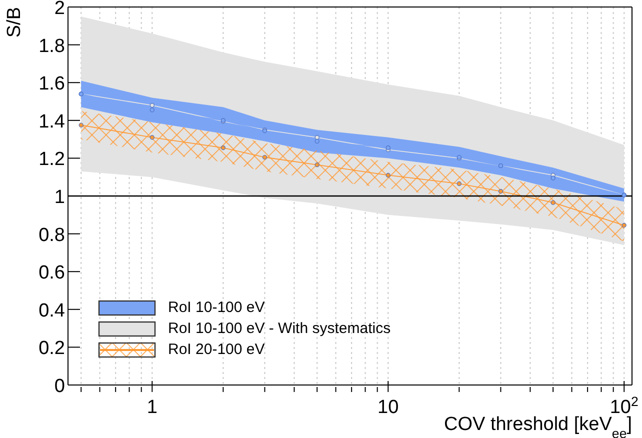 This screenshot has height=438, width=642. I want to click on x-tick-label: 1, so click(152, 407).